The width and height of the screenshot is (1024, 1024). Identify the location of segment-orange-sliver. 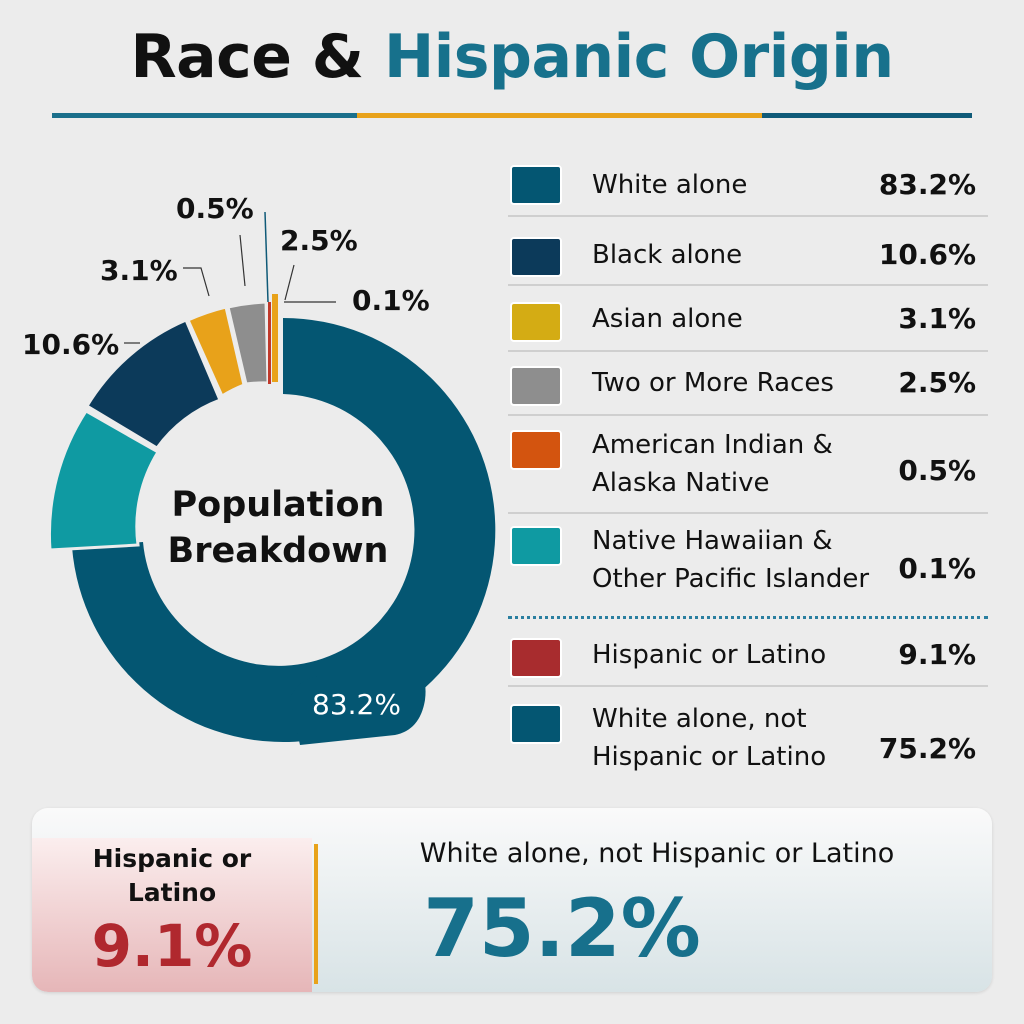
(275, 338).